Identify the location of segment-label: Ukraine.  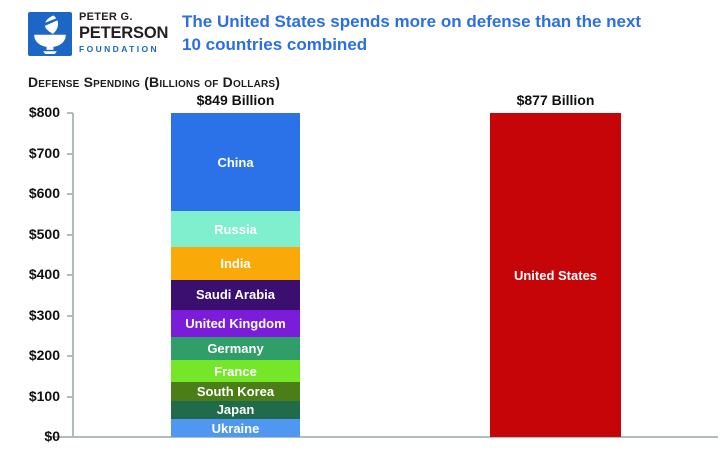
(235, 428).